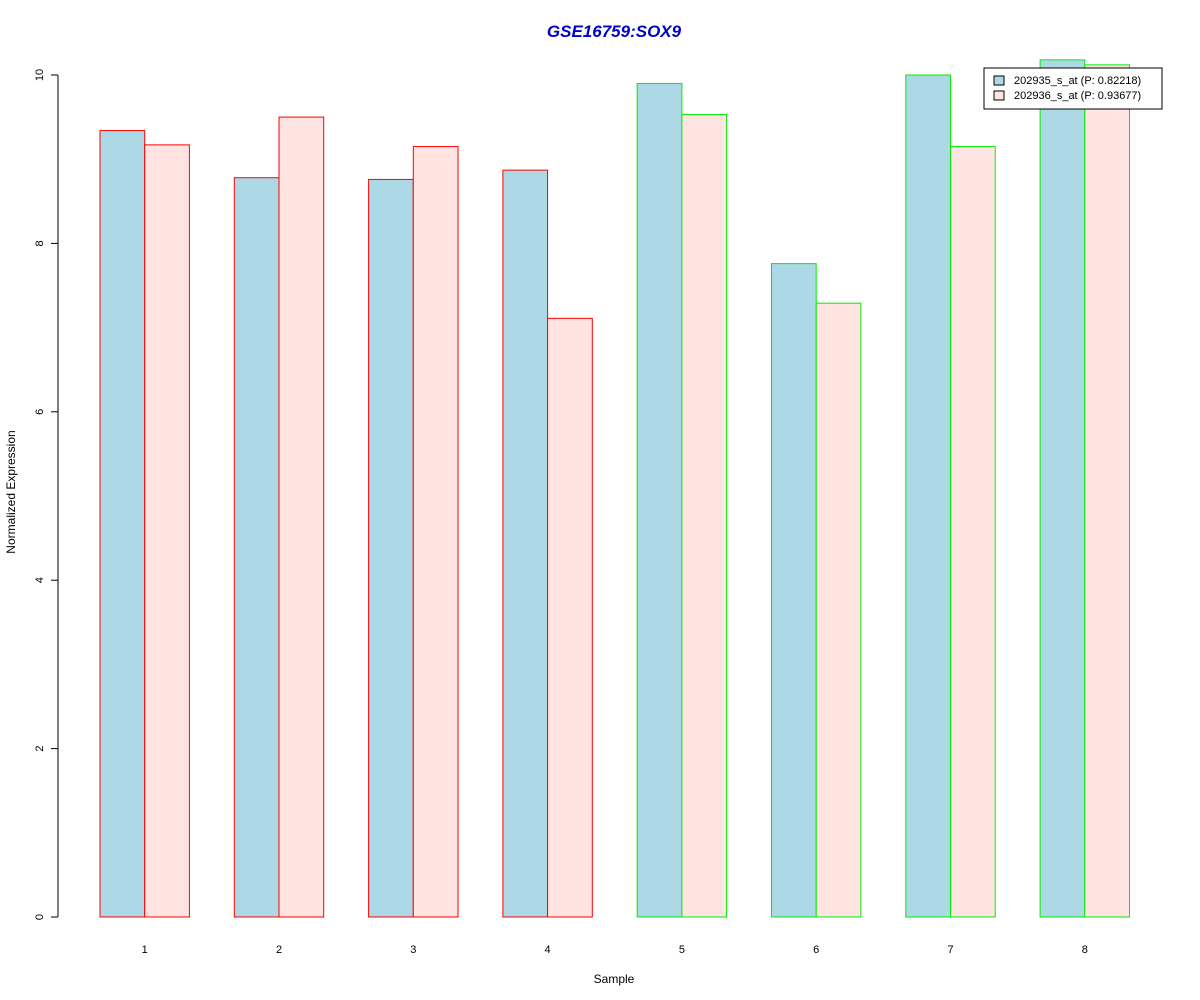  I want to click on legend-label-2: 202936_s_at (P: 0.93677), so click(1077, 96).